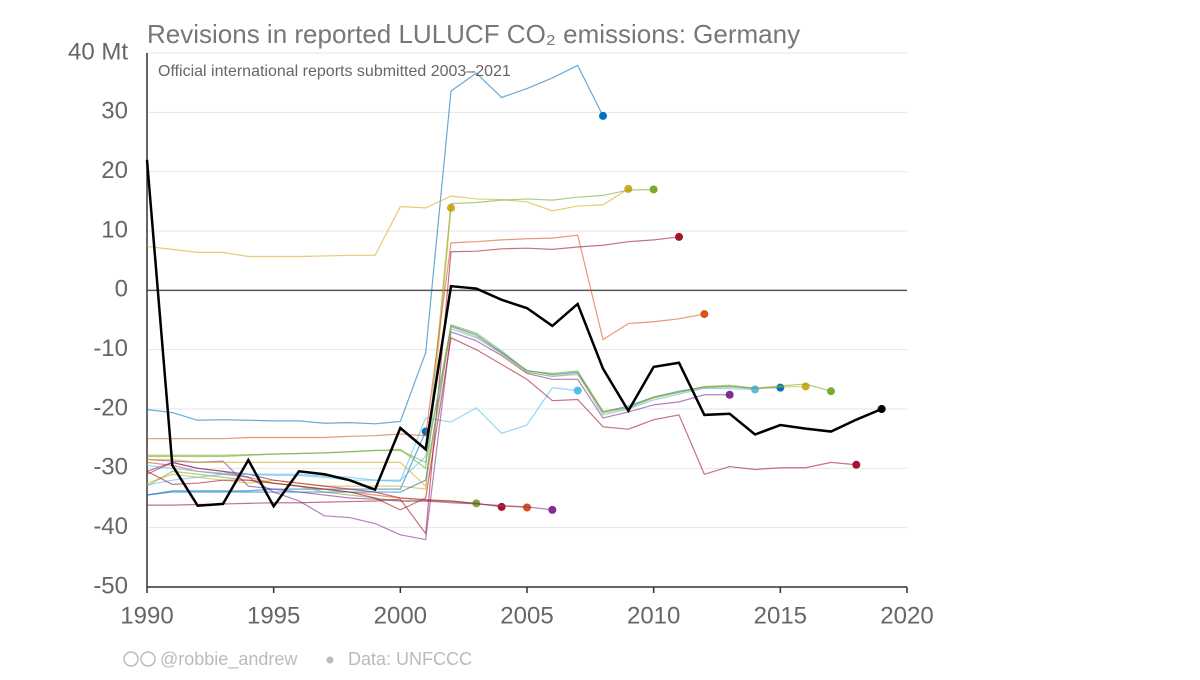  I want to click on y-tick-label: 30, so click(114, 111).